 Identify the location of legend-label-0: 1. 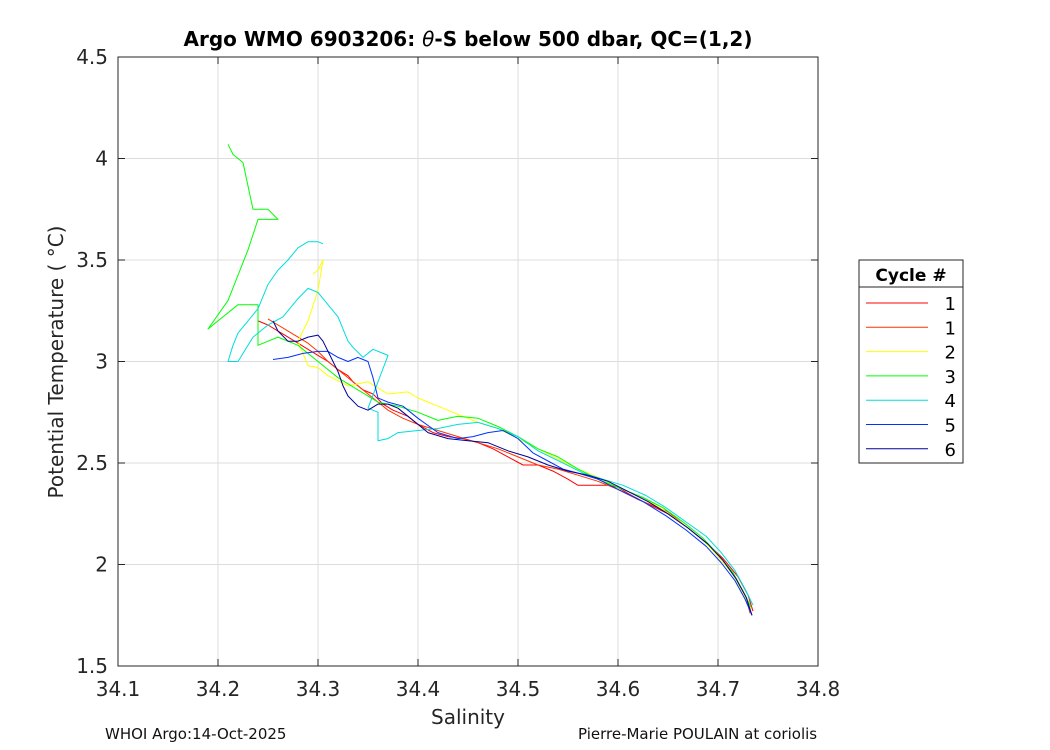
(950, 304).